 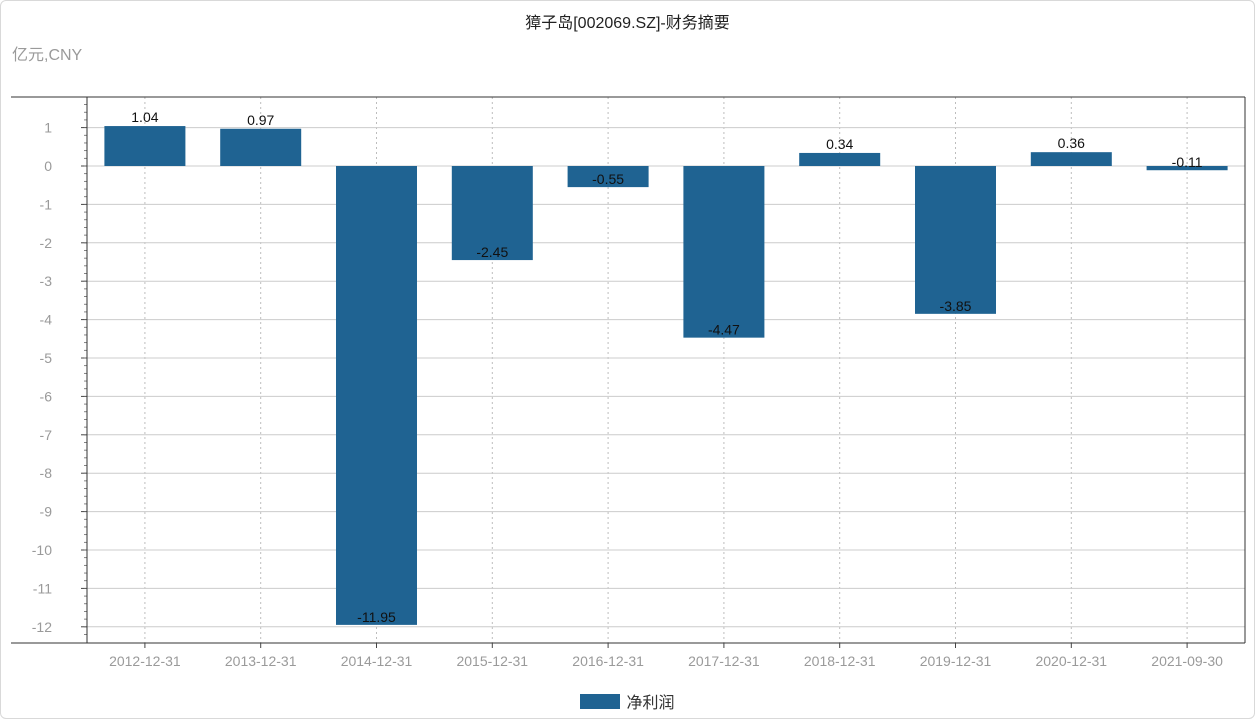 What do you see at coordinates (46, 358) in the screenshot?
I see `y-tick-label: -5` at bounding box center [46, 358].